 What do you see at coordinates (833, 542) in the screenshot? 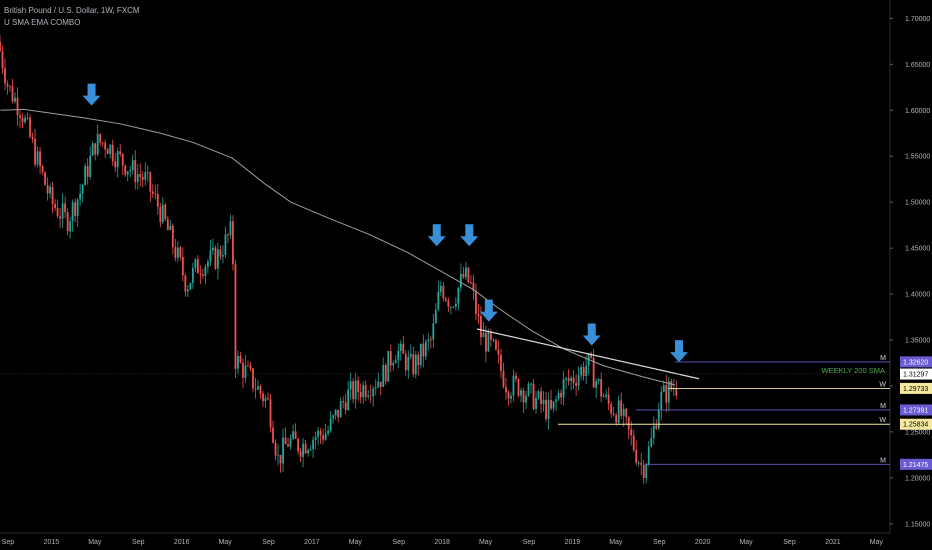
I see `x-tick-label: 2021` at bounding box center [833, 542].